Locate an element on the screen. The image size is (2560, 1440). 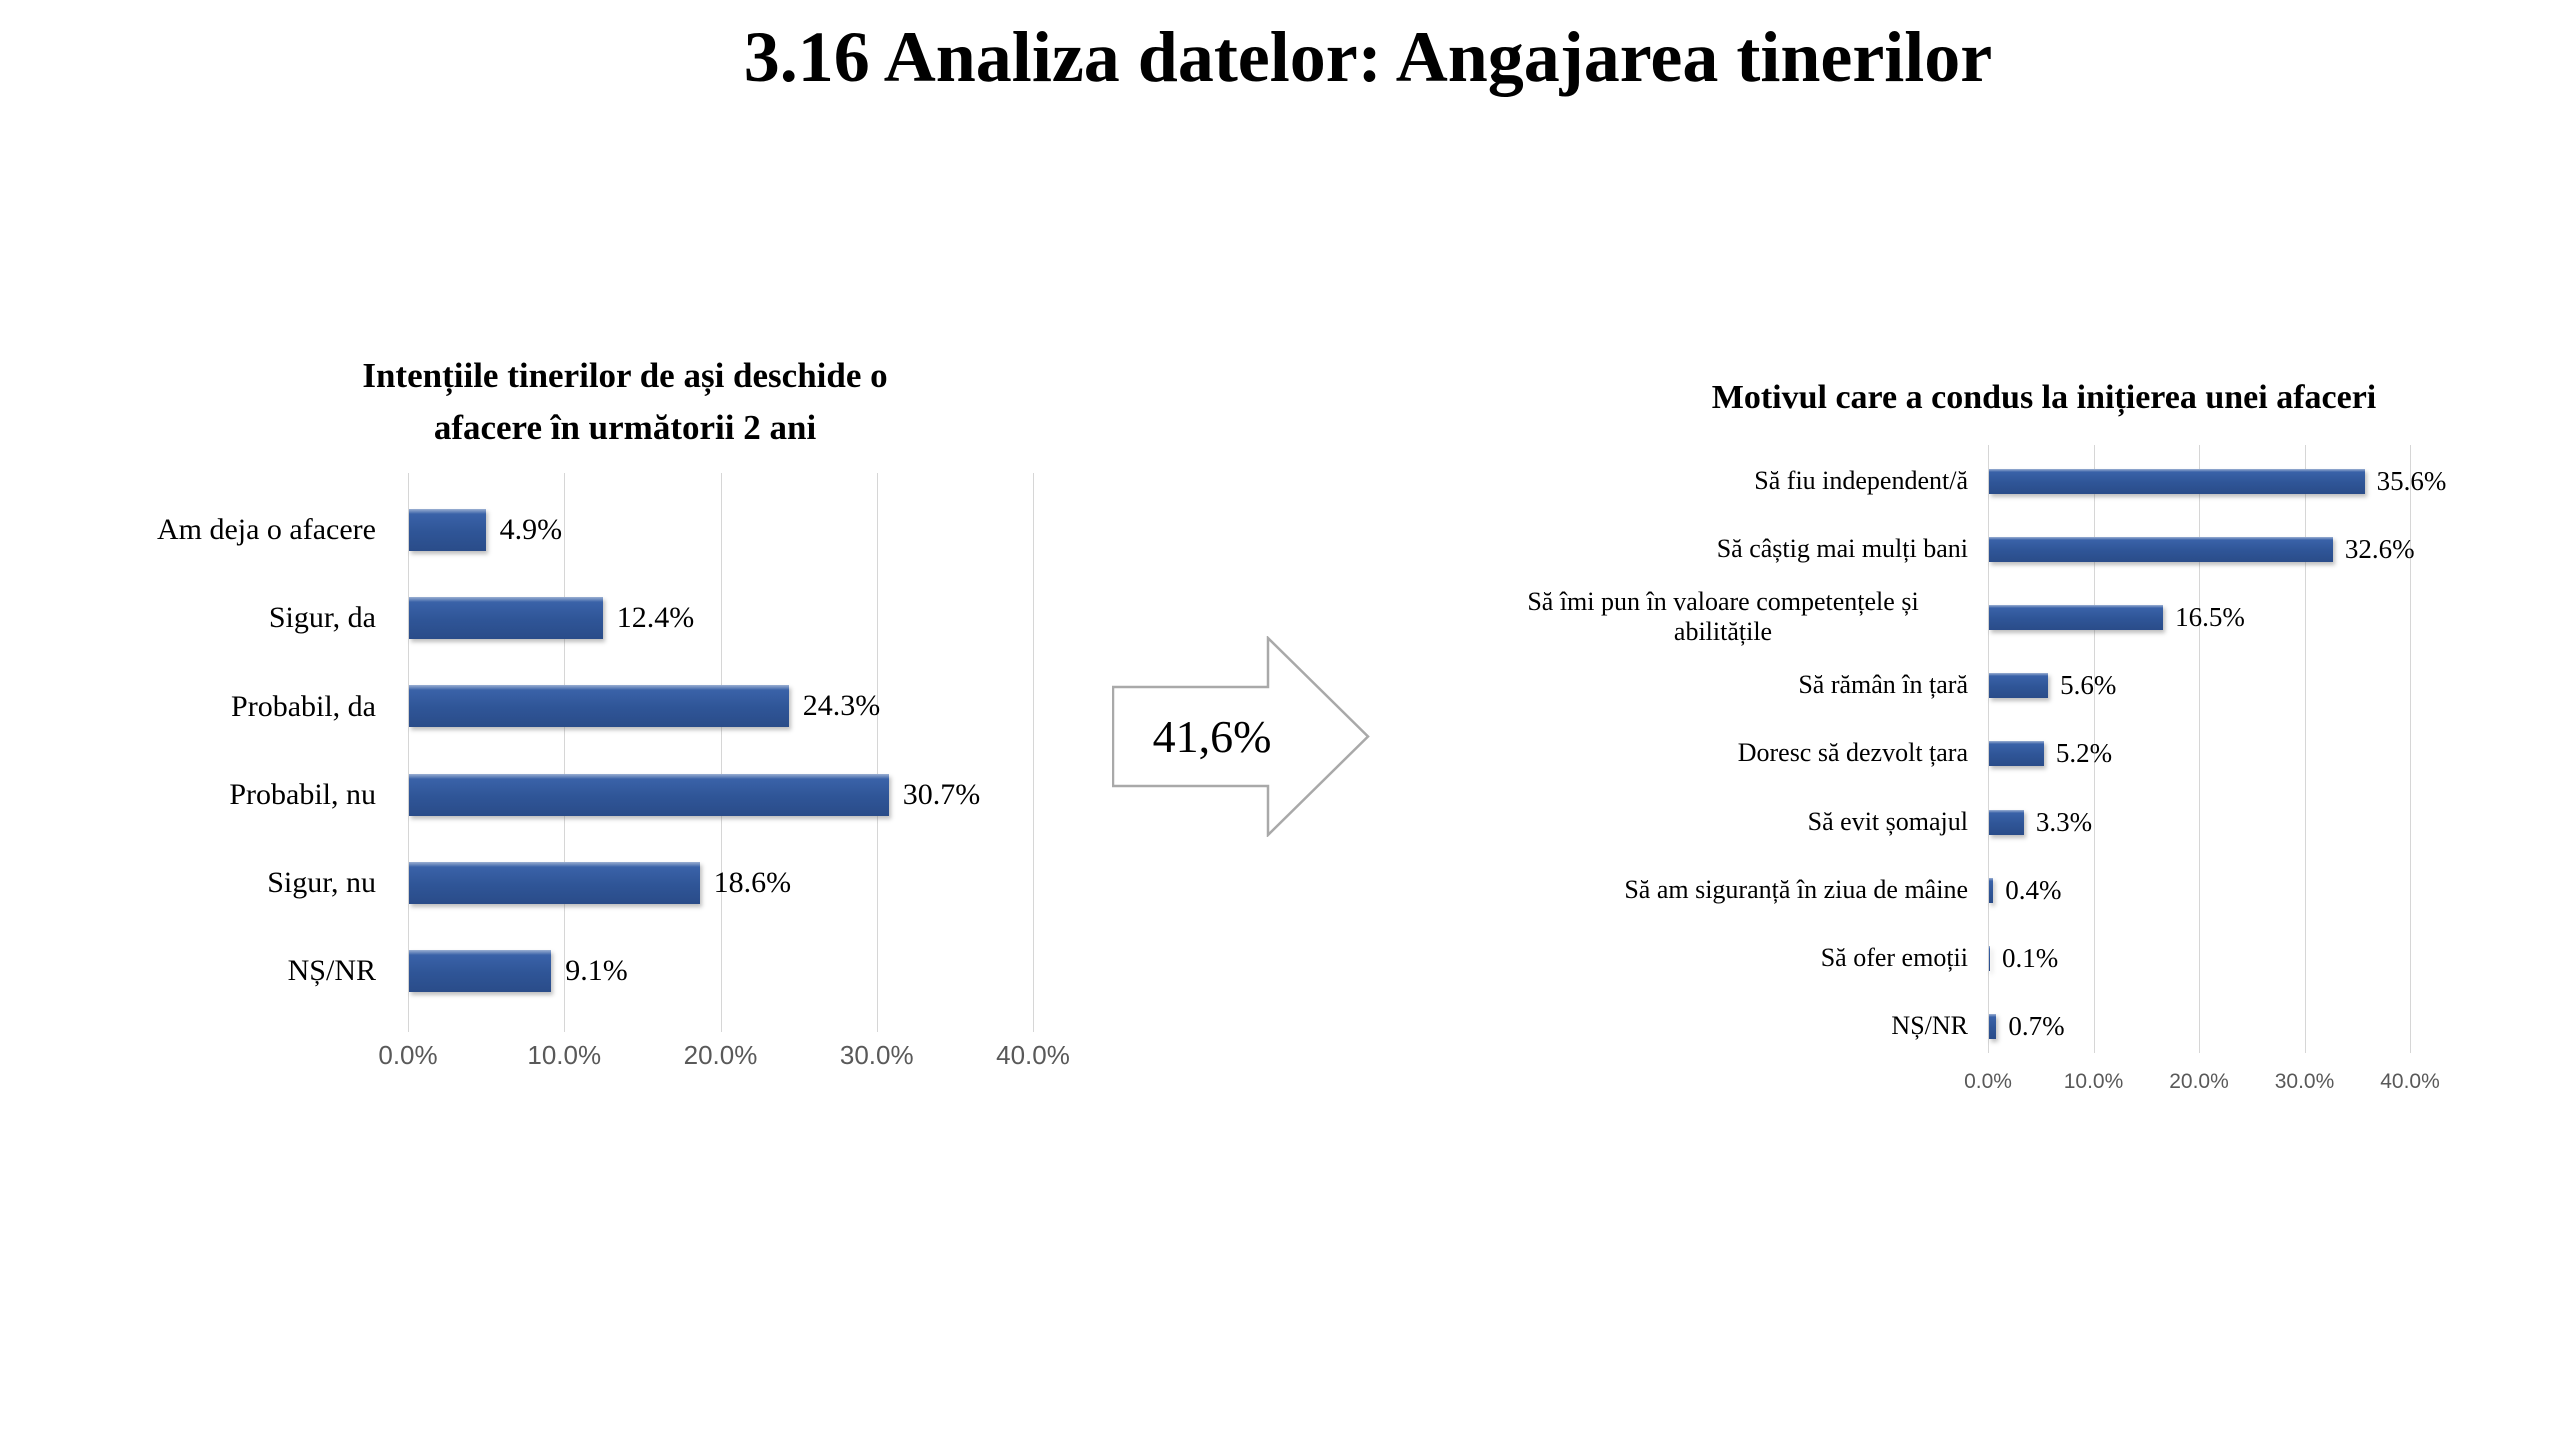
value-label: 24.3% is located at coordinates (841, 706).